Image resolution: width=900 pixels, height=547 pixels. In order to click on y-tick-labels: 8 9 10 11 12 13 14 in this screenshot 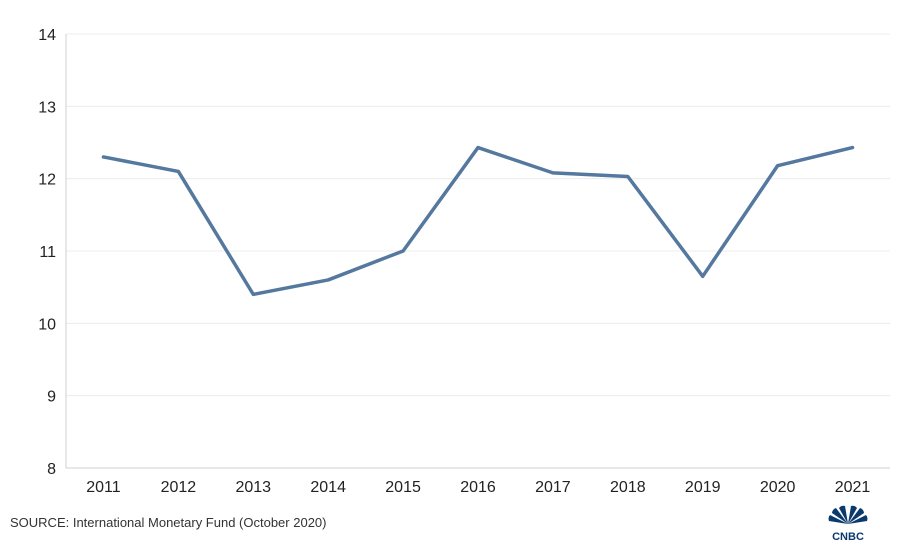, I will do `click(47, 252)`.